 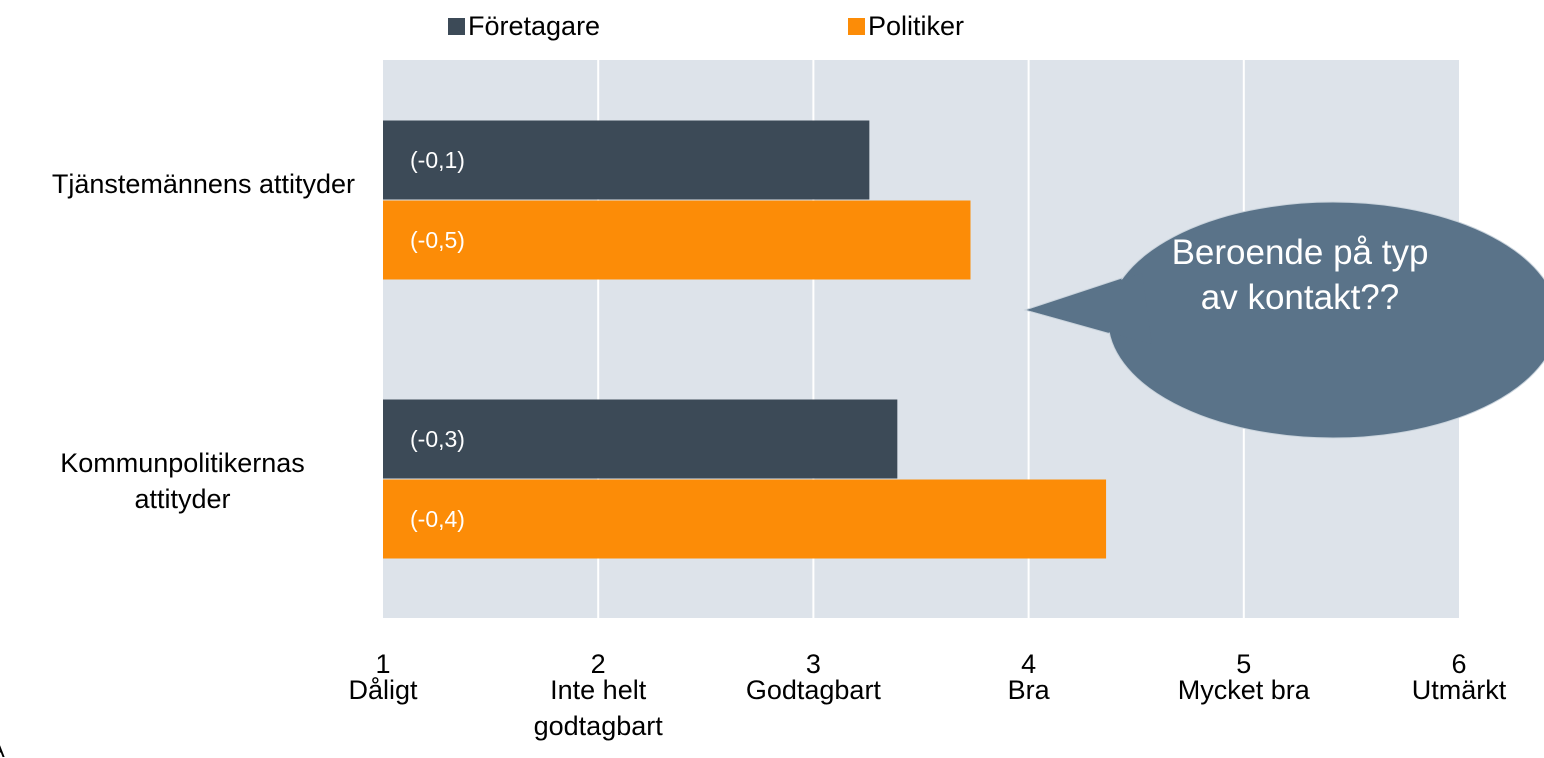 I want to click on bar-label: (-0,1), so click(x=437, y=160).